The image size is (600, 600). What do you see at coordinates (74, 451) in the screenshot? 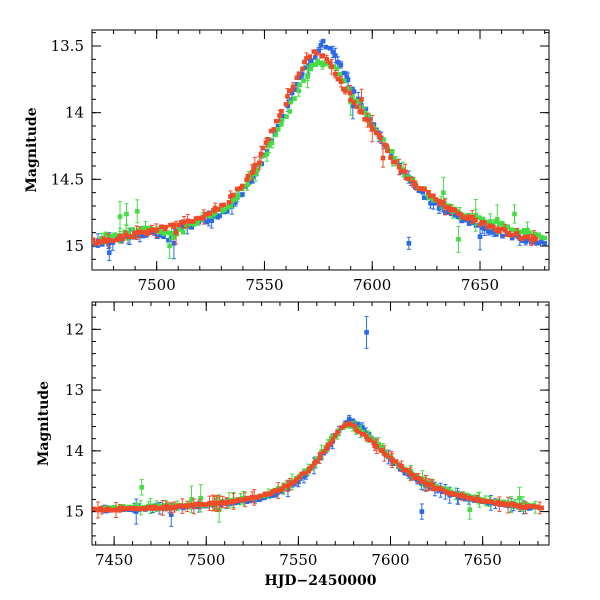
I see `y-tick-label: 14` at bounding box center [74, 451].